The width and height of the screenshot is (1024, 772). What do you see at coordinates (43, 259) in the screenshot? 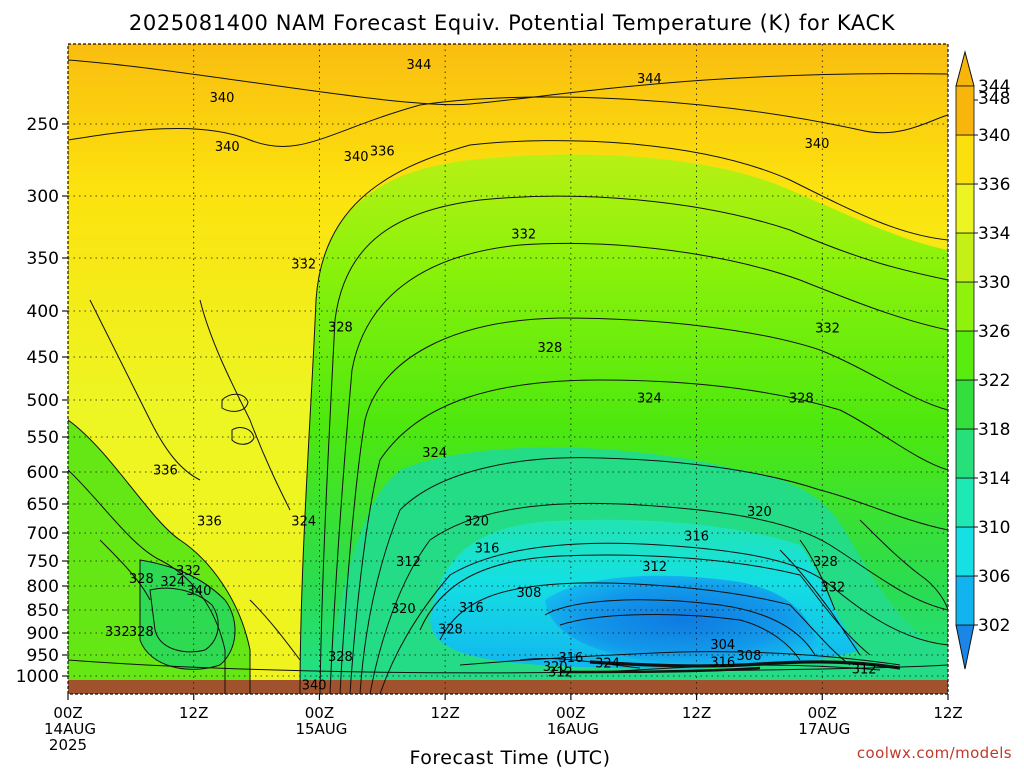
I see `y-tick-label: 350` at bounding box center [43, 259].